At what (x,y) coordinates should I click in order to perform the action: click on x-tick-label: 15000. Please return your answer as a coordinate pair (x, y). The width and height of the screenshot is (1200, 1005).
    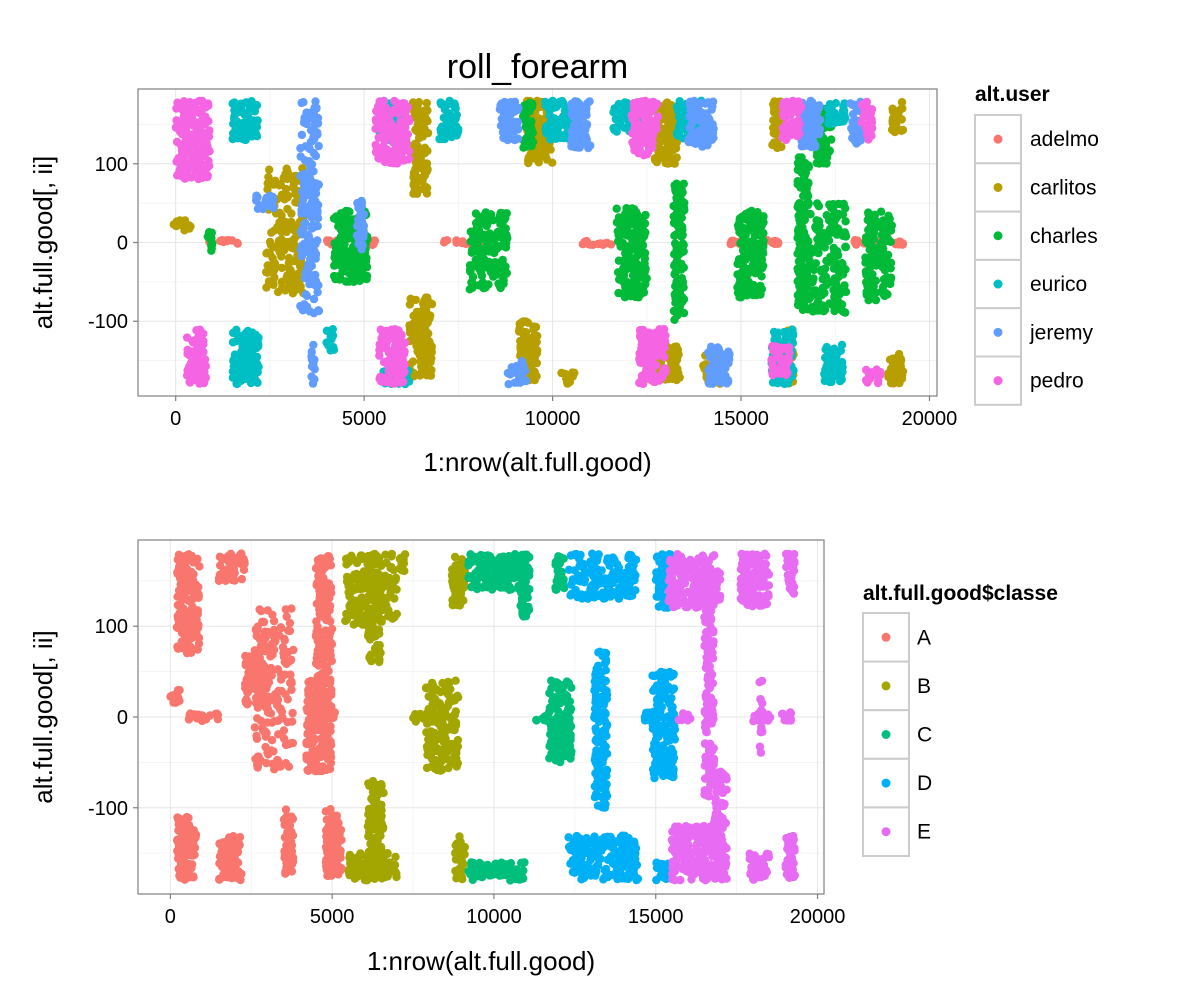
    Looking at the image, I should click on (741, 419).